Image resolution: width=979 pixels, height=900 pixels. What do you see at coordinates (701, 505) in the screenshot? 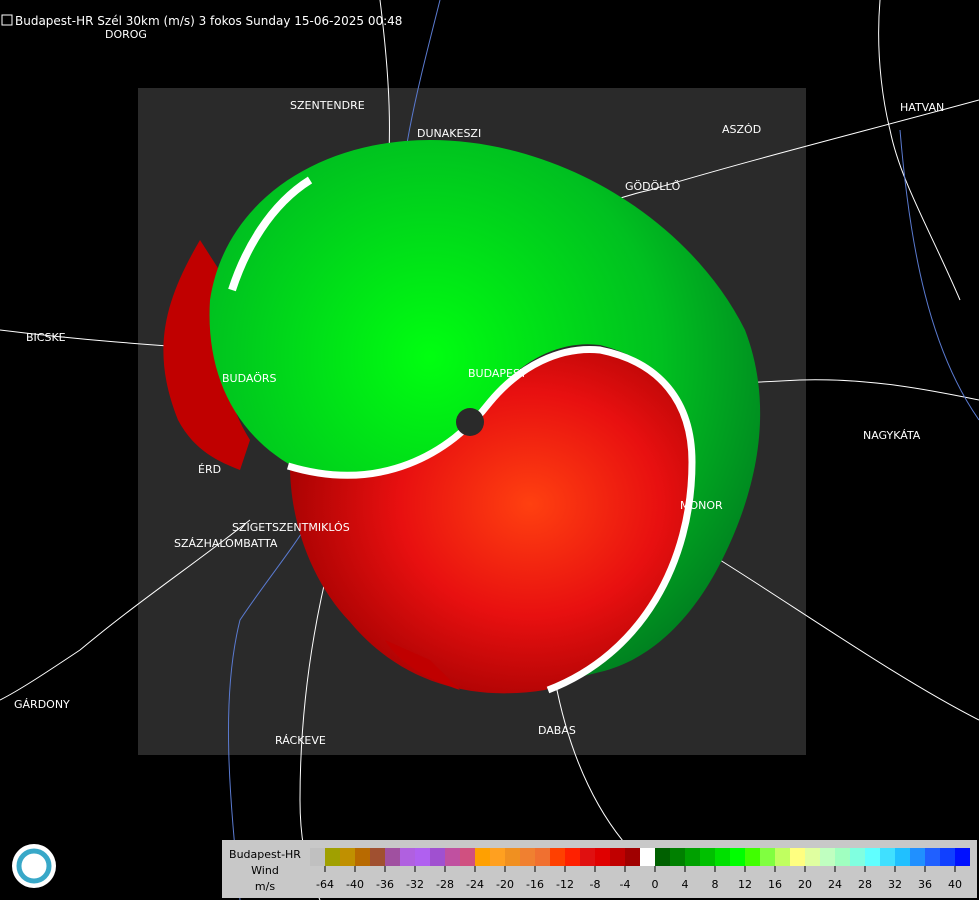
I see `place-label: MONOR` at bounding box center [701, 505].